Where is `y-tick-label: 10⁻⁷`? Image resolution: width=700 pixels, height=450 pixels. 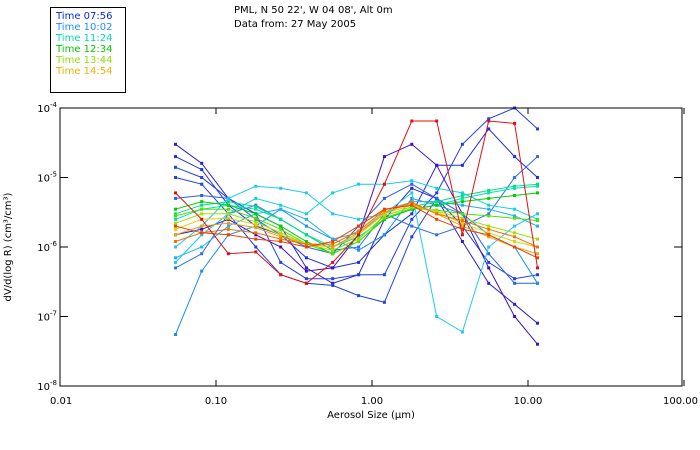 y-tick-label: 10⁻⁷ is located at coordinates (47, 317).